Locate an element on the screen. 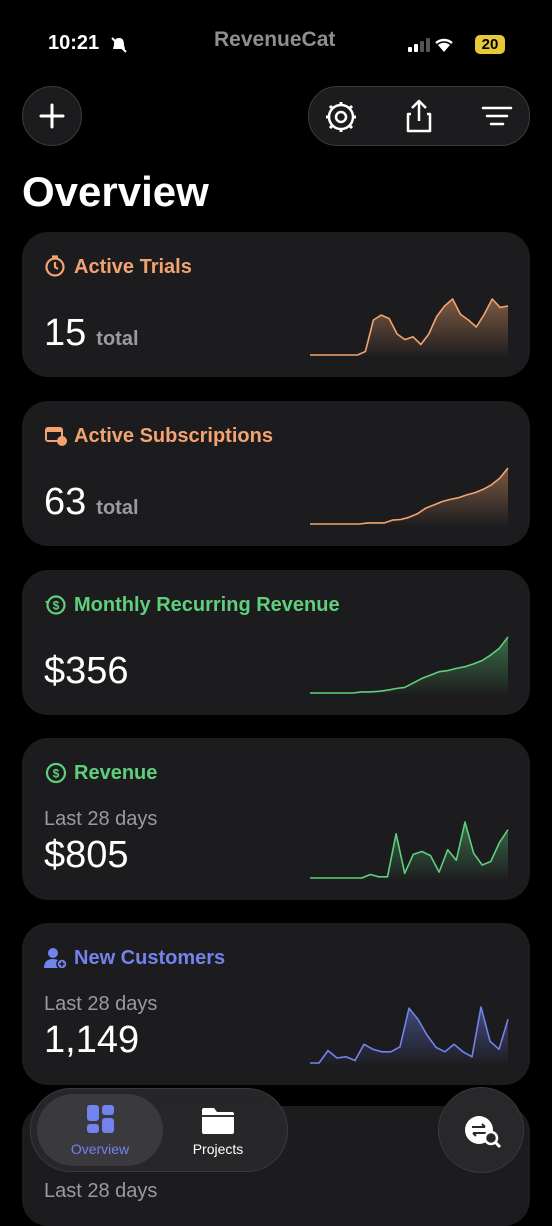 This screenshot has width=552, height=1226. page-title: Overview is located at coordinates (115, 191).